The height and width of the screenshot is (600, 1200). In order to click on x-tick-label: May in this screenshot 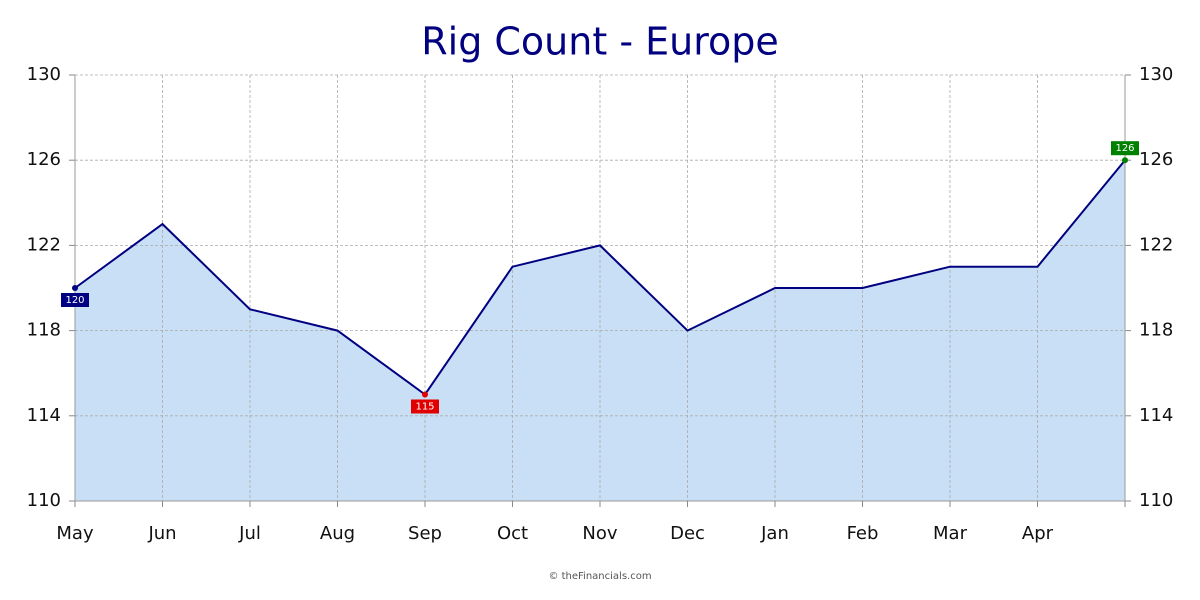, I will do `click(75, 533)`.